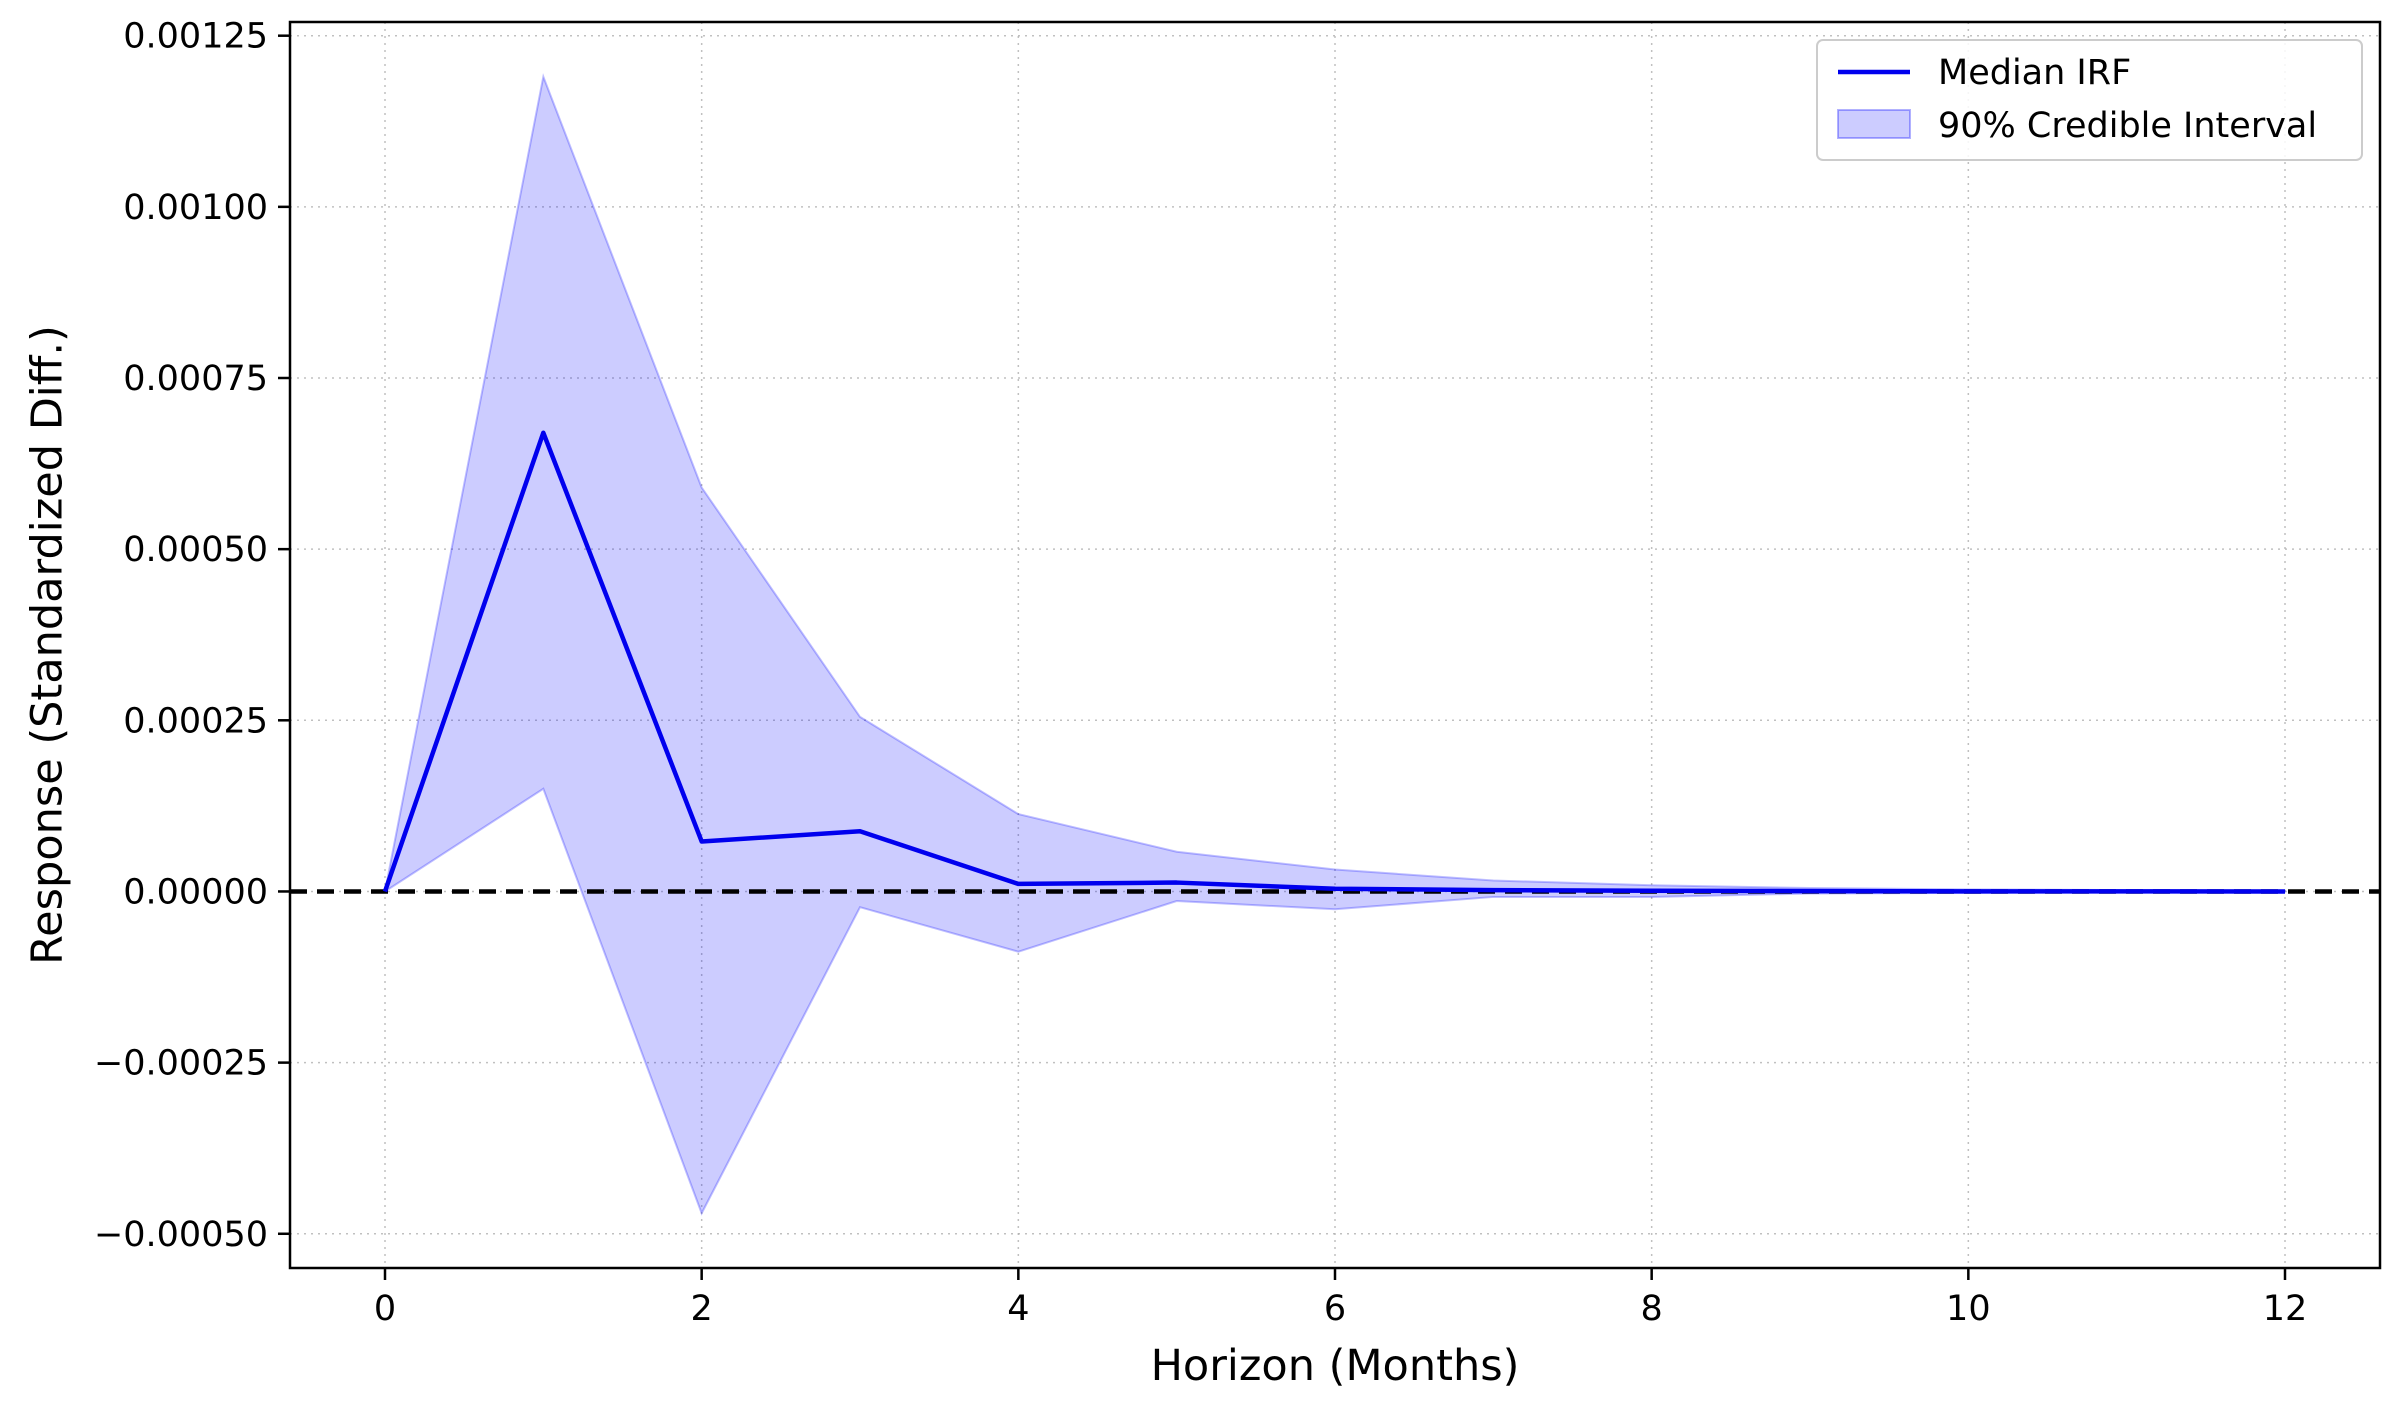  What do you see at coordinates (48, 645) in the screenshot?
I see `y-axis-title: Response (Standardized Diff.)` at bounding box center [48, 645].